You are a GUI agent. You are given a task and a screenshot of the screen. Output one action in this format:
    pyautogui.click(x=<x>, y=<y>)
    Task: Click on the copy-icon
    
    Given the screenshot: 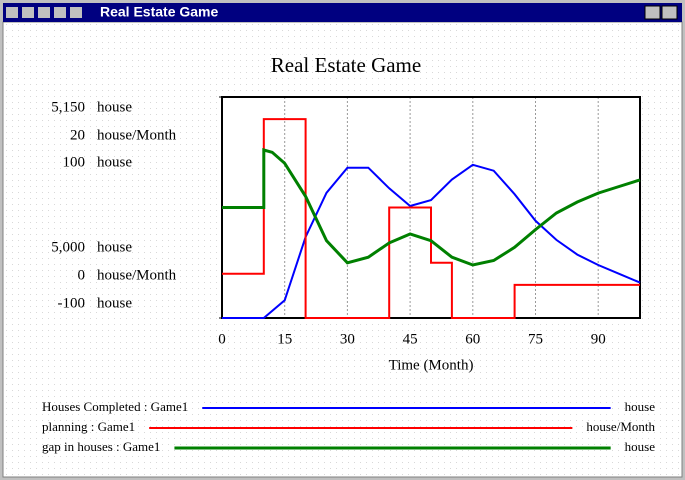 What is the action you would take?
    pyautogui.click(x=60, y=12)
    